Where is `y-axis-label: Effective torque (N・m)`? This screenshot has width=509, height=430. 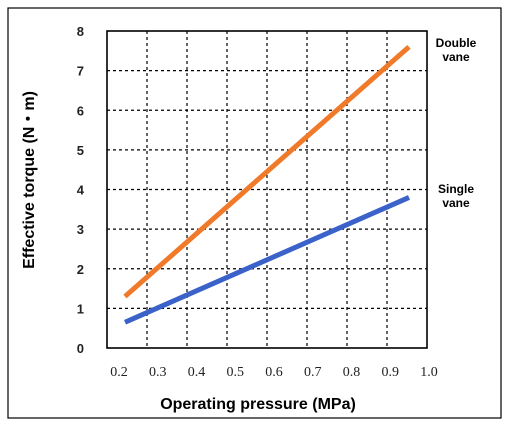 y-axis-label: Effective torque (N・m) is located at coordinates (29, 180).